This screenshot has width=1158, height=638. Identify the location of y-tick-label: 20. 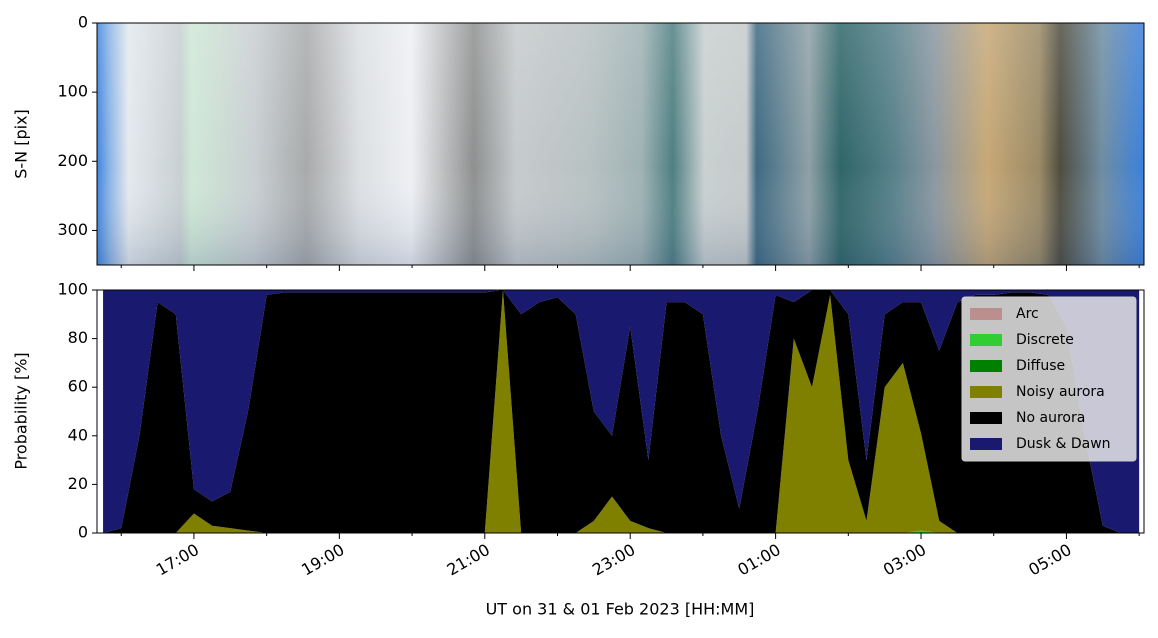
(78, 483).